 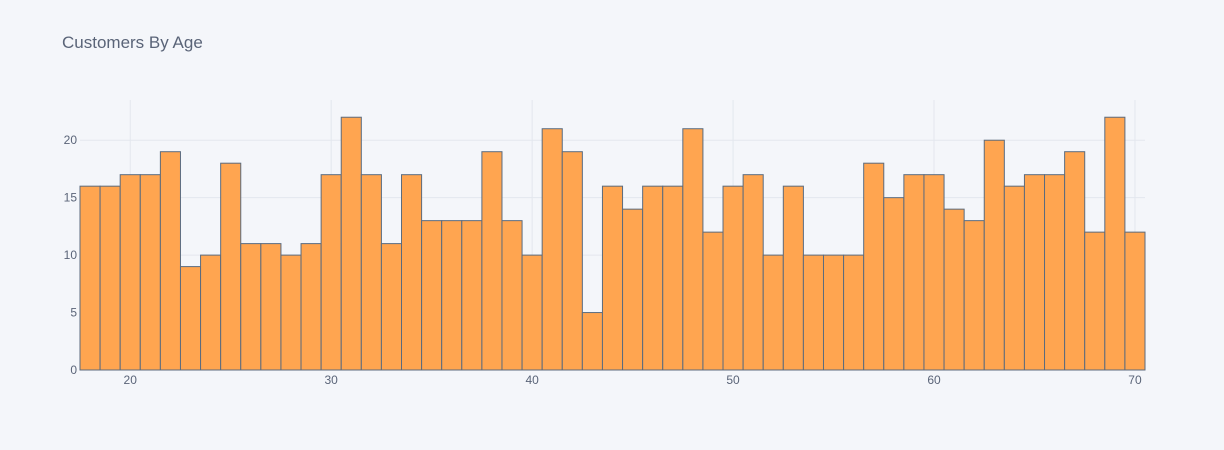 I want to click on x-tick-label: 60, so click(x=934, y=380).